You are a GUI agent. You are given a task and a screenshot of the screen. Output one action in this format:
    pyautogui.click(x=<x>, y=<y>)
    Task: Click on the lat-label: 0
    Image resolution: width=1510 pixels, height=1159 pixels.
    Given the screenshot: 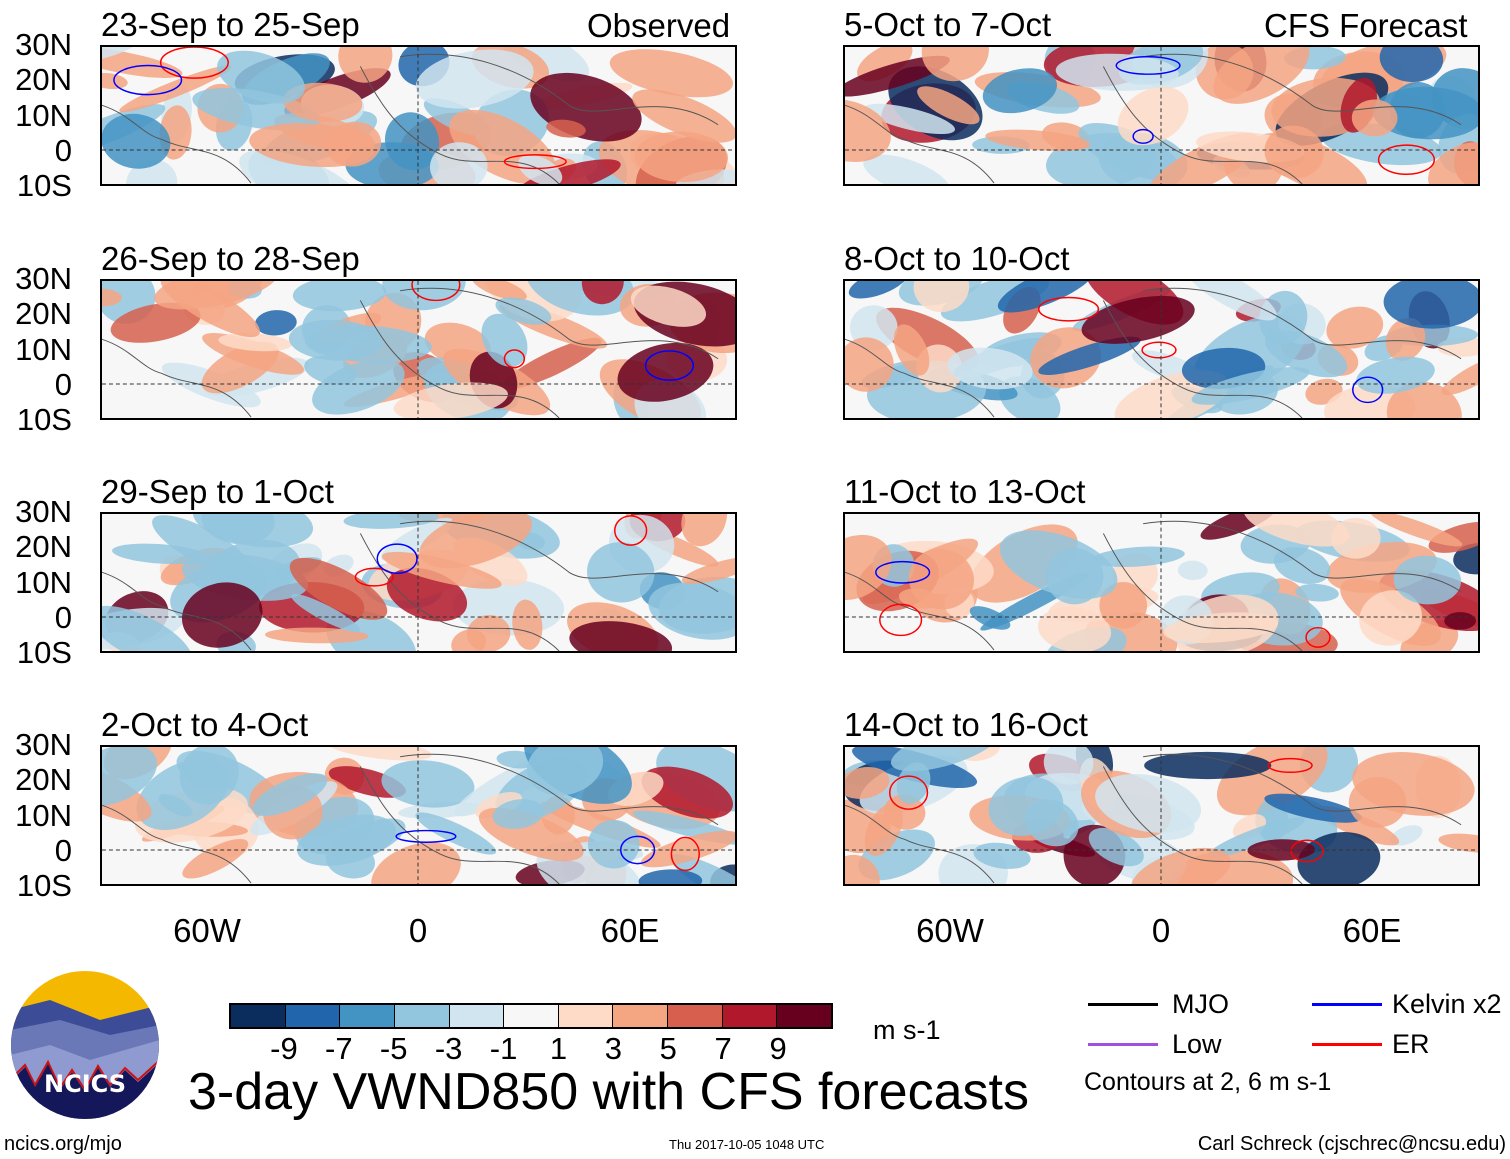 What is the action you would take?
    pyautogui.click(x=63, y=850)
    